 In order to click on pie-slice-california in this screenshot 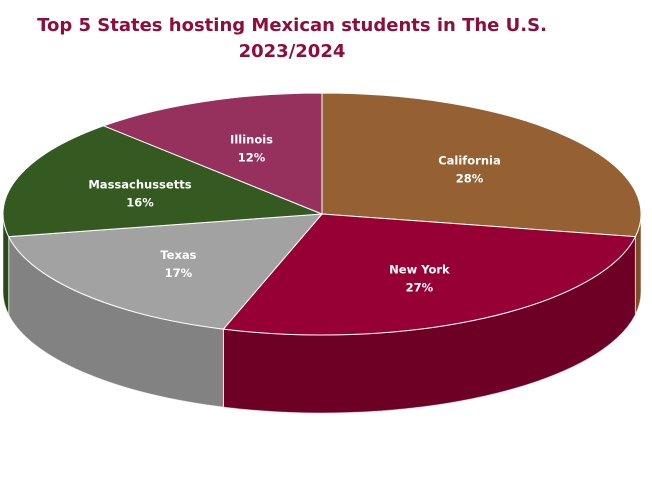, I will do `click(481, 165)`.